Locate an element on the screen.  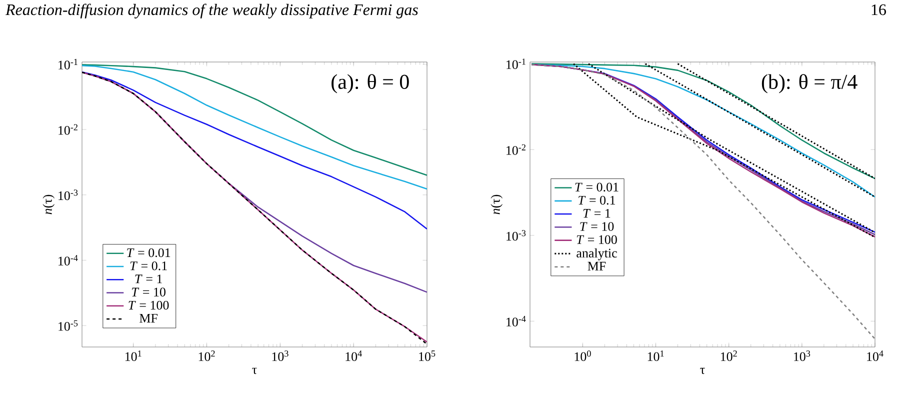
x-tick-label: 10$^{5}$ is located at coordinates (427, 355).